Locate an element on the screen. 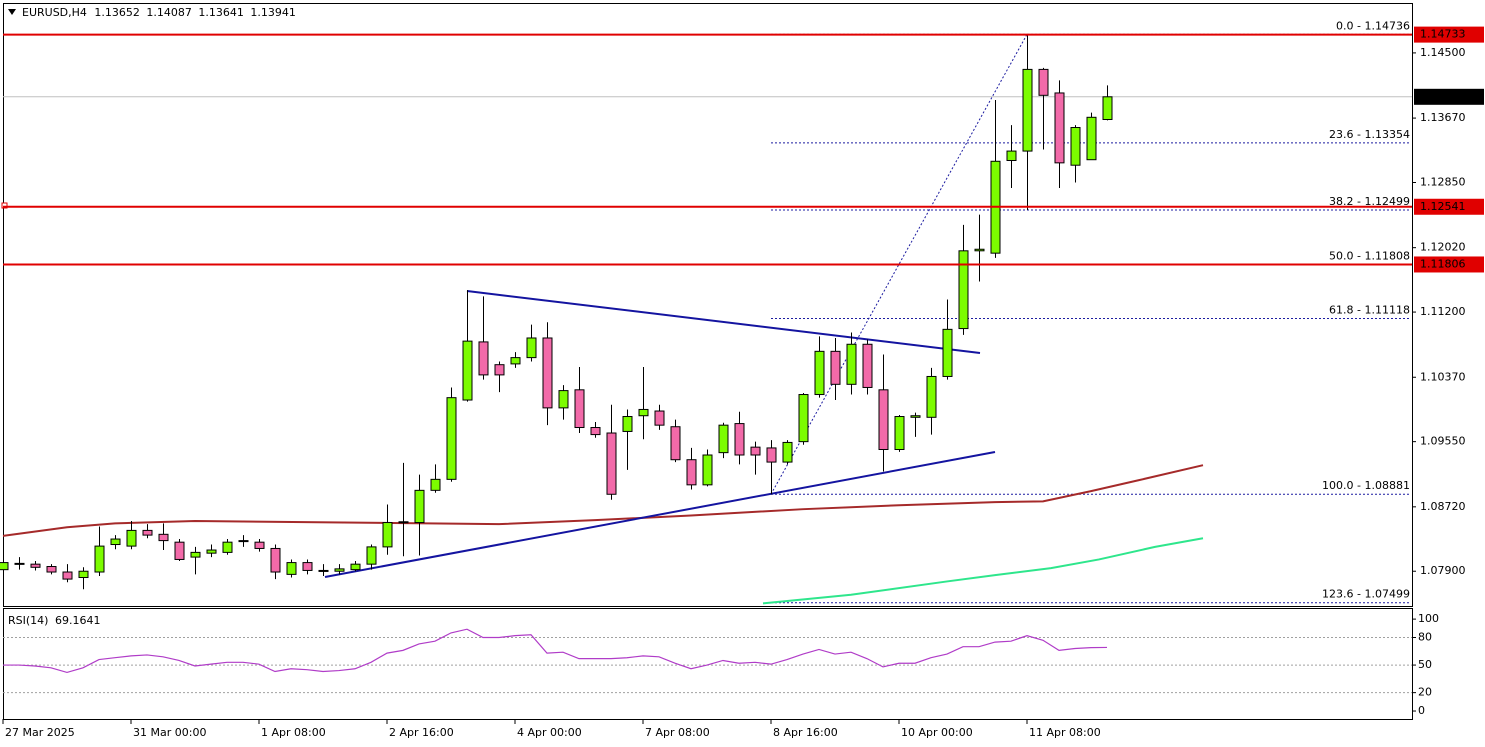 This screenshot has width=1485, height=747. low-value: 1.13641 is located at coordinates (221, 12).